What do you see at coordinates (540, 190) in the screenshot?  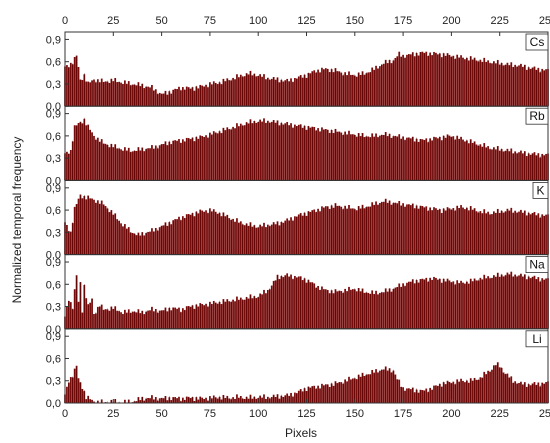 I see `series-label-k: K` at bounding box center [540, 190].